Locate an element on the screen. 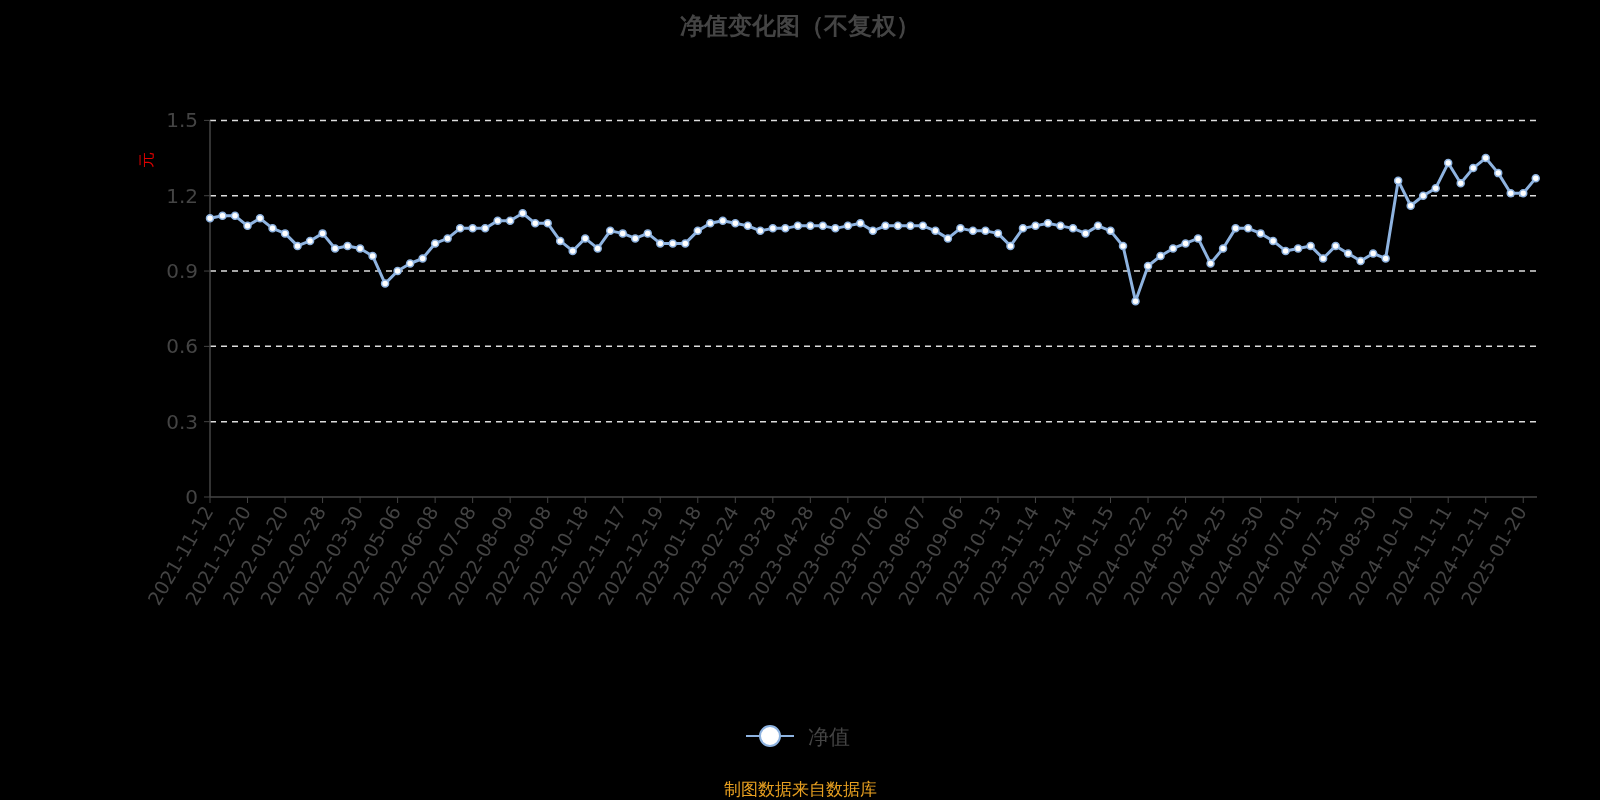  legend: 净值 is located at coordinates (797, 737).